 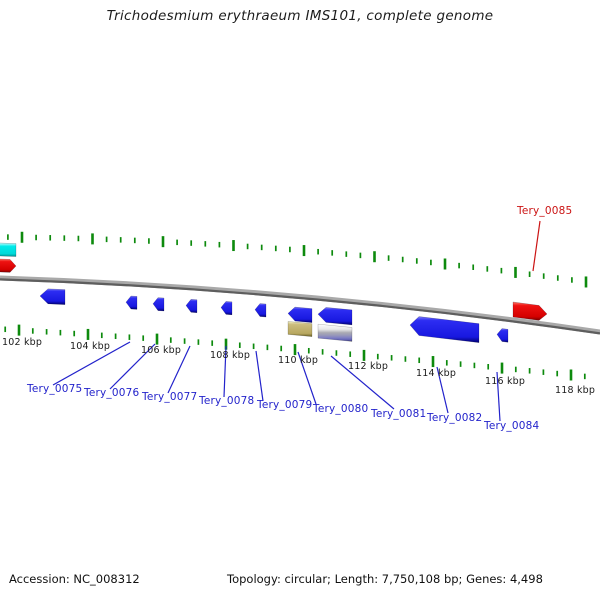 I want to click on feature-box-Tery_0080-box, so click(x=300, y=329).